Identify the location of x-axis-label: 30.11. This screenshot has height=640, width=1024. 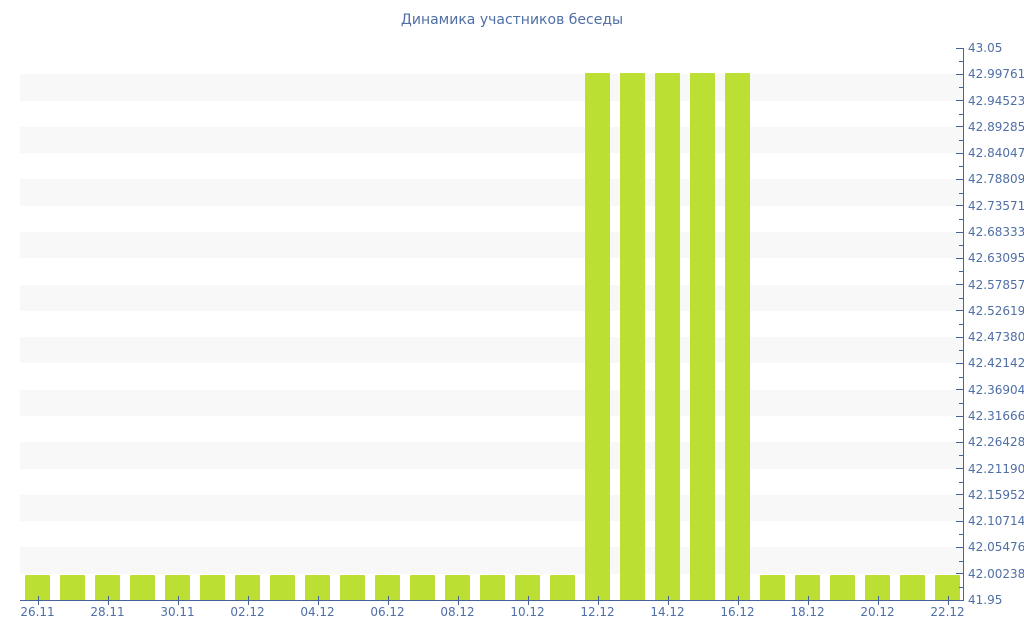
(177, 612).